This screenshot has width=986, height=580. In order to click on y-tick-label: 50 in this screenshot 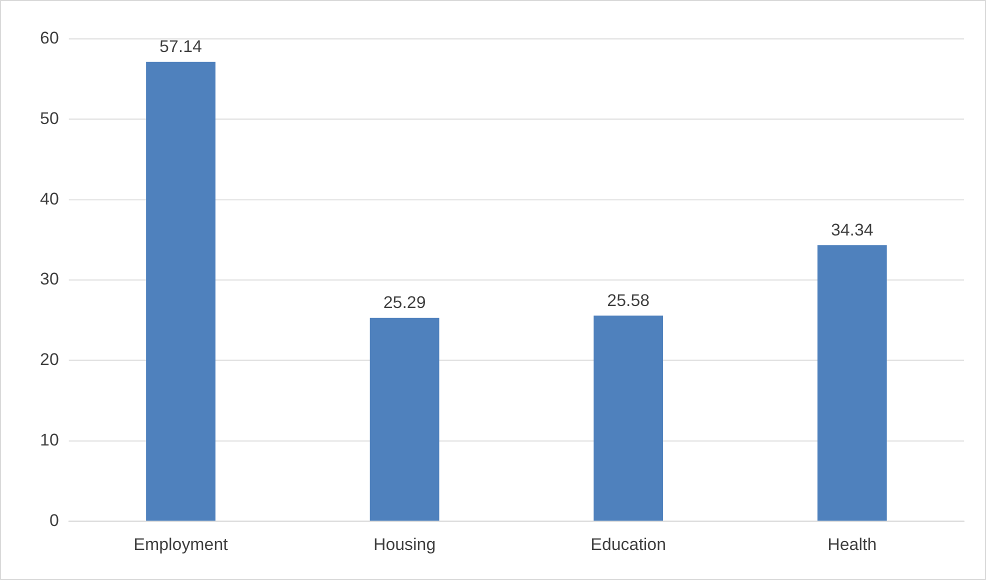, I will do `click(49, 118)`.